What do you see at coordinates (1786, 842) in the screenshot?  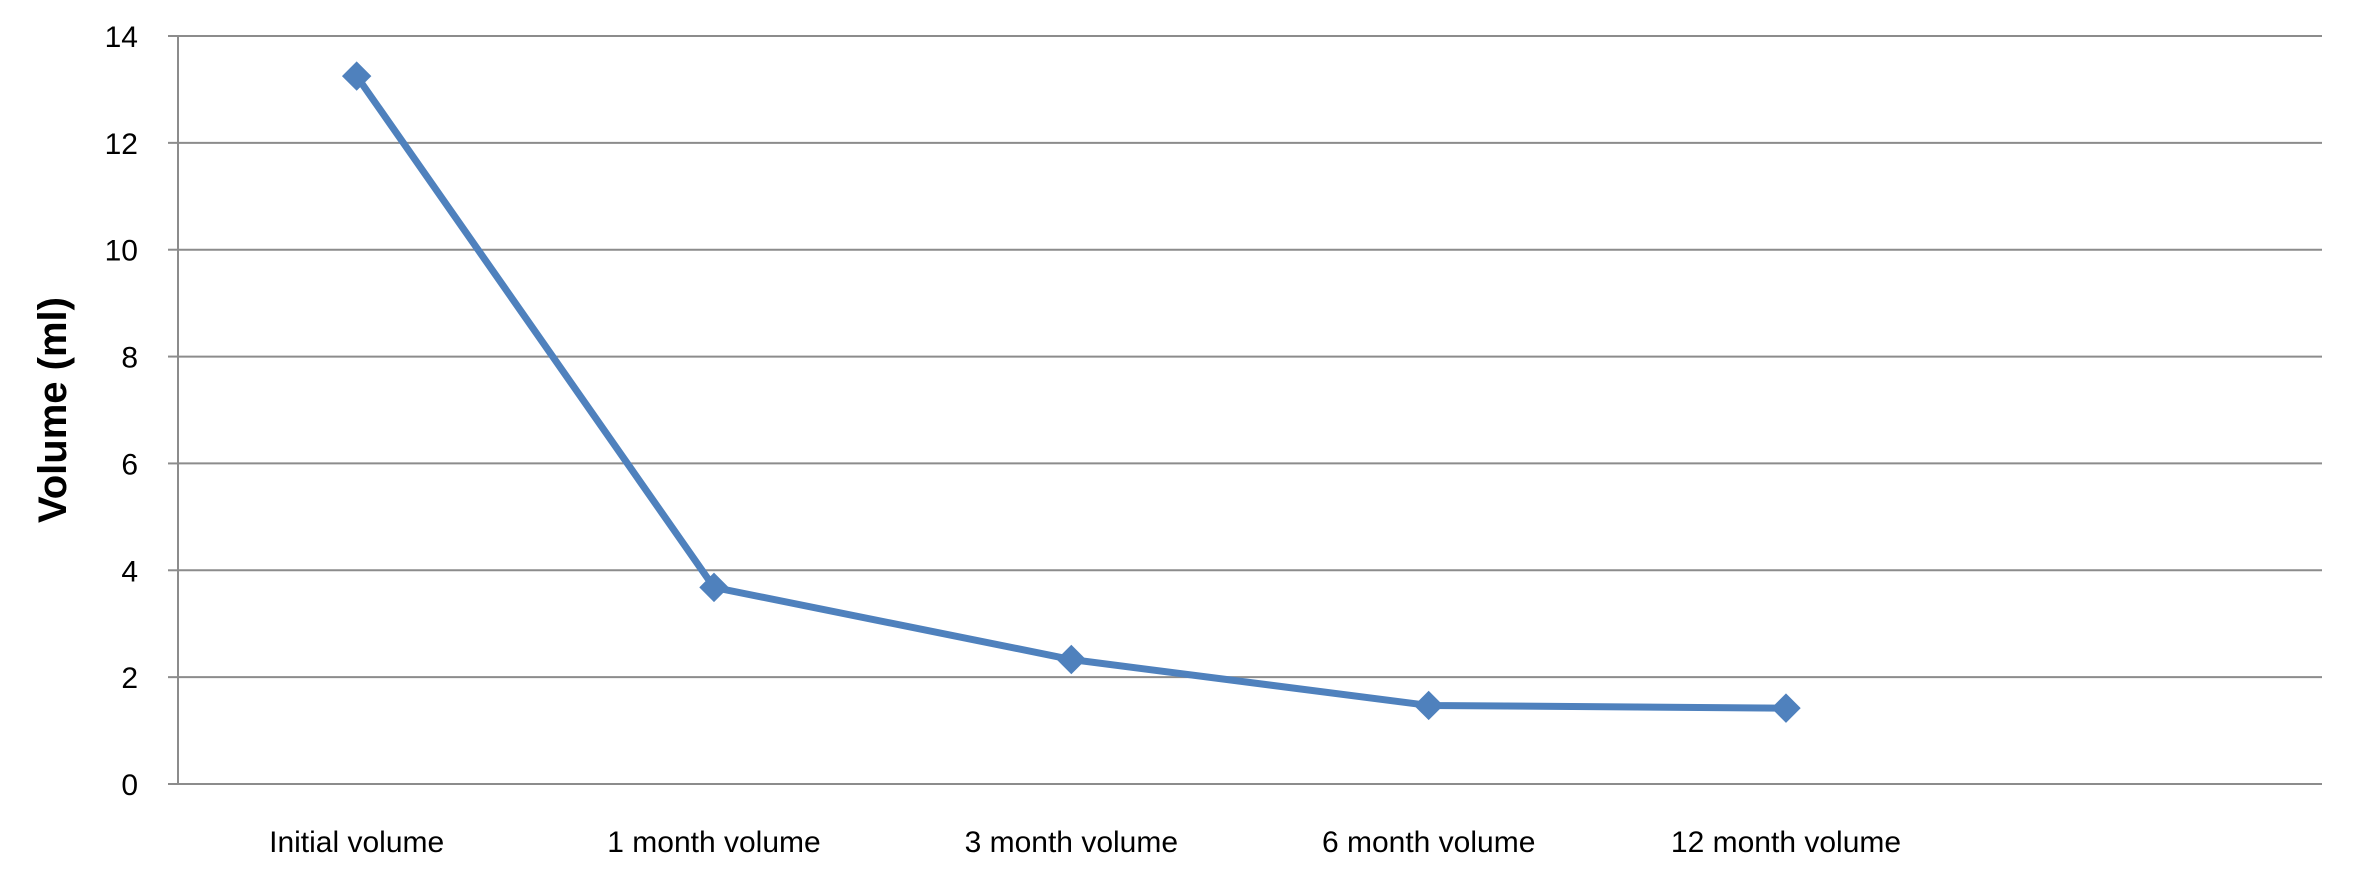 I see `x-tick-label: 12 month volume` at bounding box center [1786, 842].